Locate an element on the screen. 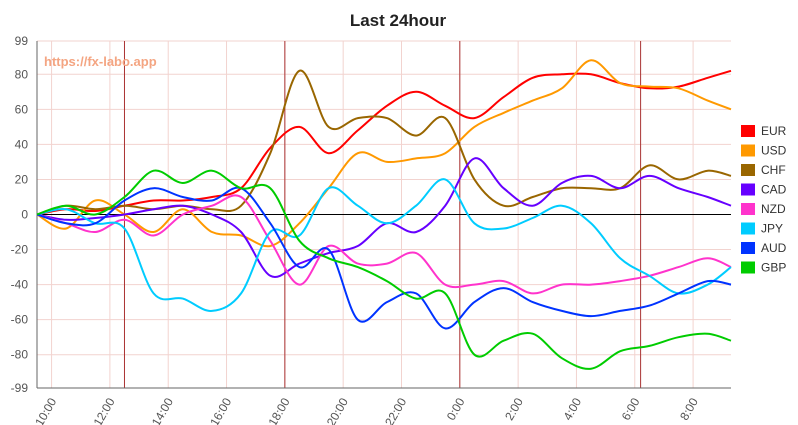 The image size is (798, 425). y-tick-label: 99 is located at coordinates (22, 41).